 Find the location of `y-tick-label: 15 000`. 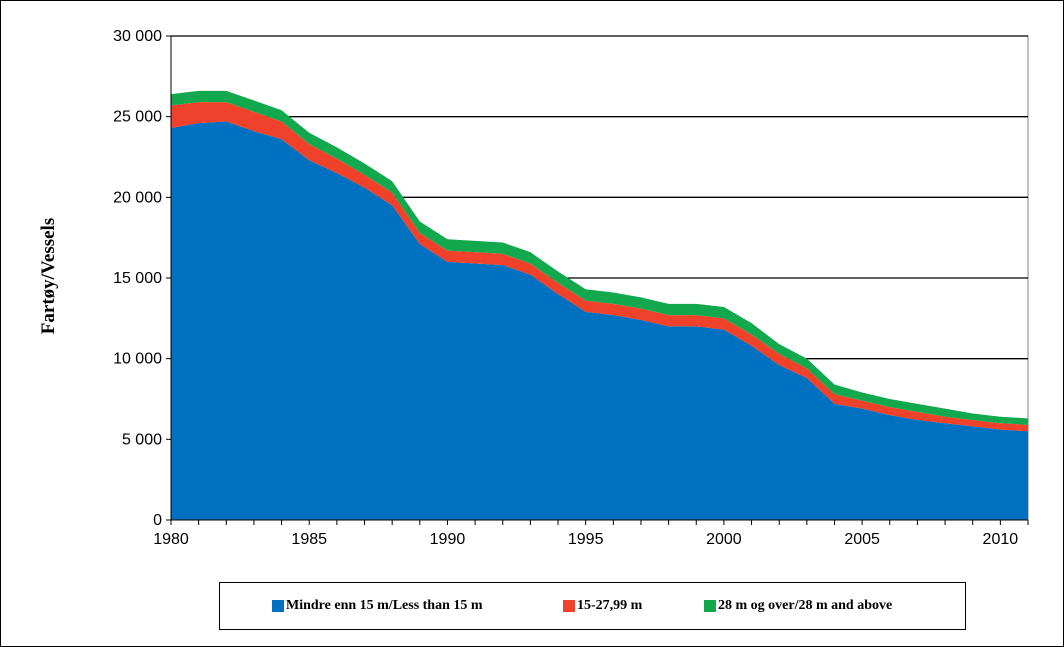

y-tick-label: 15 000 is located at coordinates (137, 278).